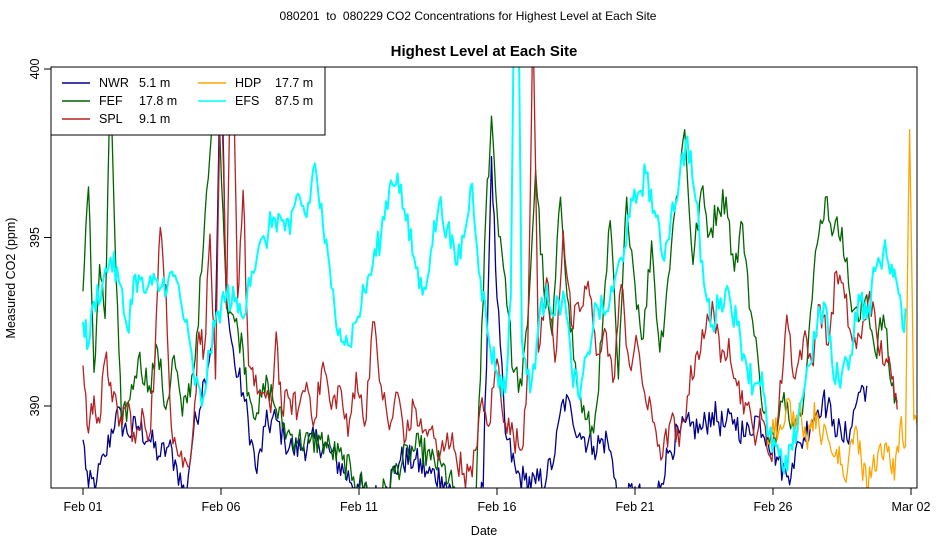 Image resolution: width=936 pixels, height=540 pixels. Describe the element at coordinates (114, 83) in the screenshot. I see `legend-name-nwr: NWR` at that location.